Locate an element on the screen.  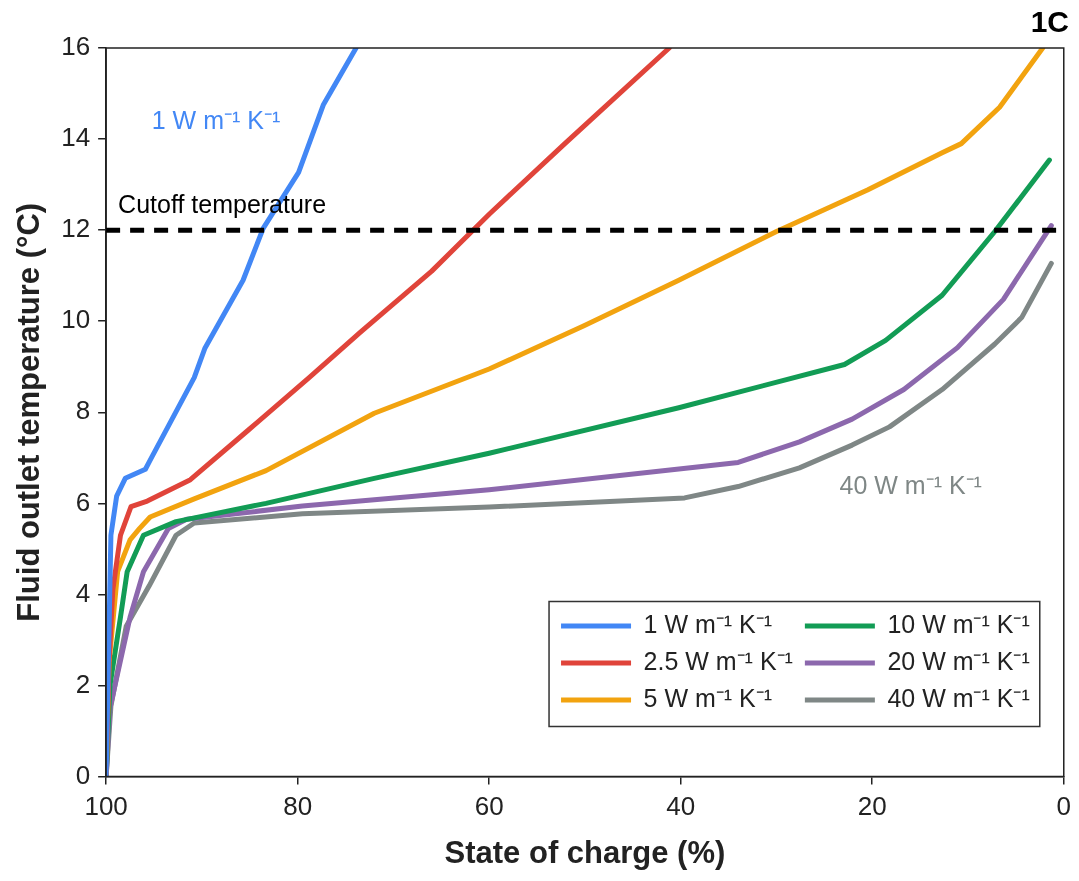
y-tick-label: 10 is located at coordinates (76, 319).